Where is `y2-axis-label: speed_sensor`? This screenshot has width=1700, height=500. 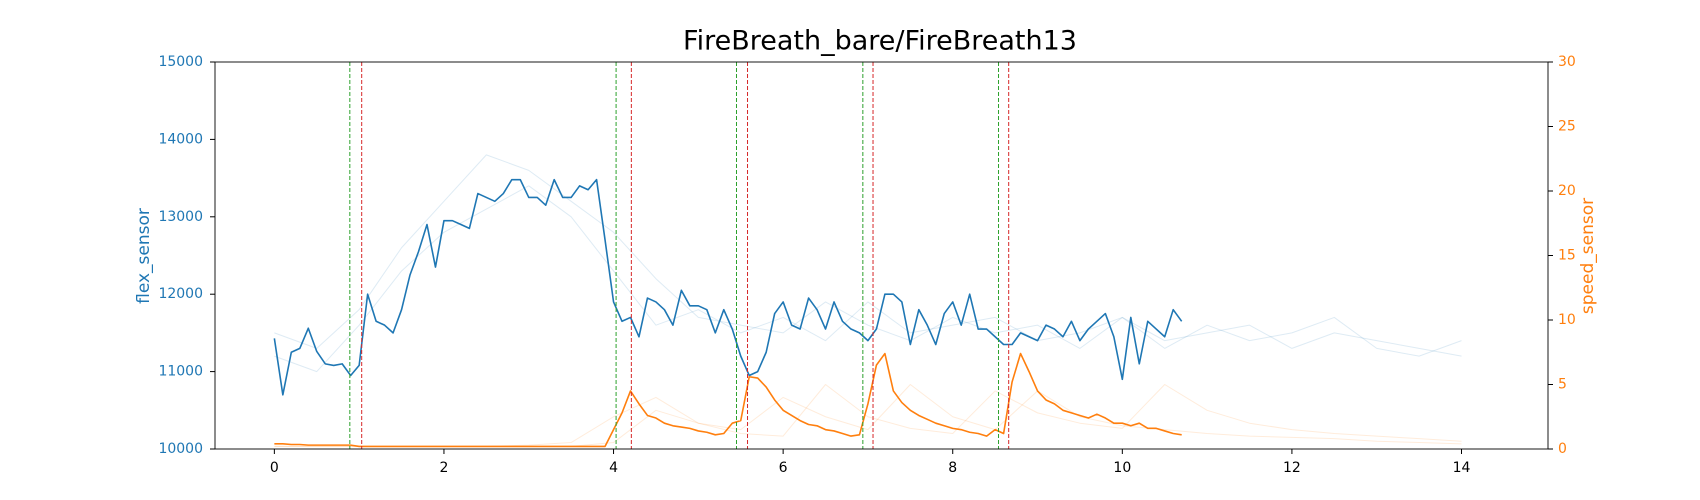
y2-axis-label: speed_sensor is located at coordinates (1588, 256).